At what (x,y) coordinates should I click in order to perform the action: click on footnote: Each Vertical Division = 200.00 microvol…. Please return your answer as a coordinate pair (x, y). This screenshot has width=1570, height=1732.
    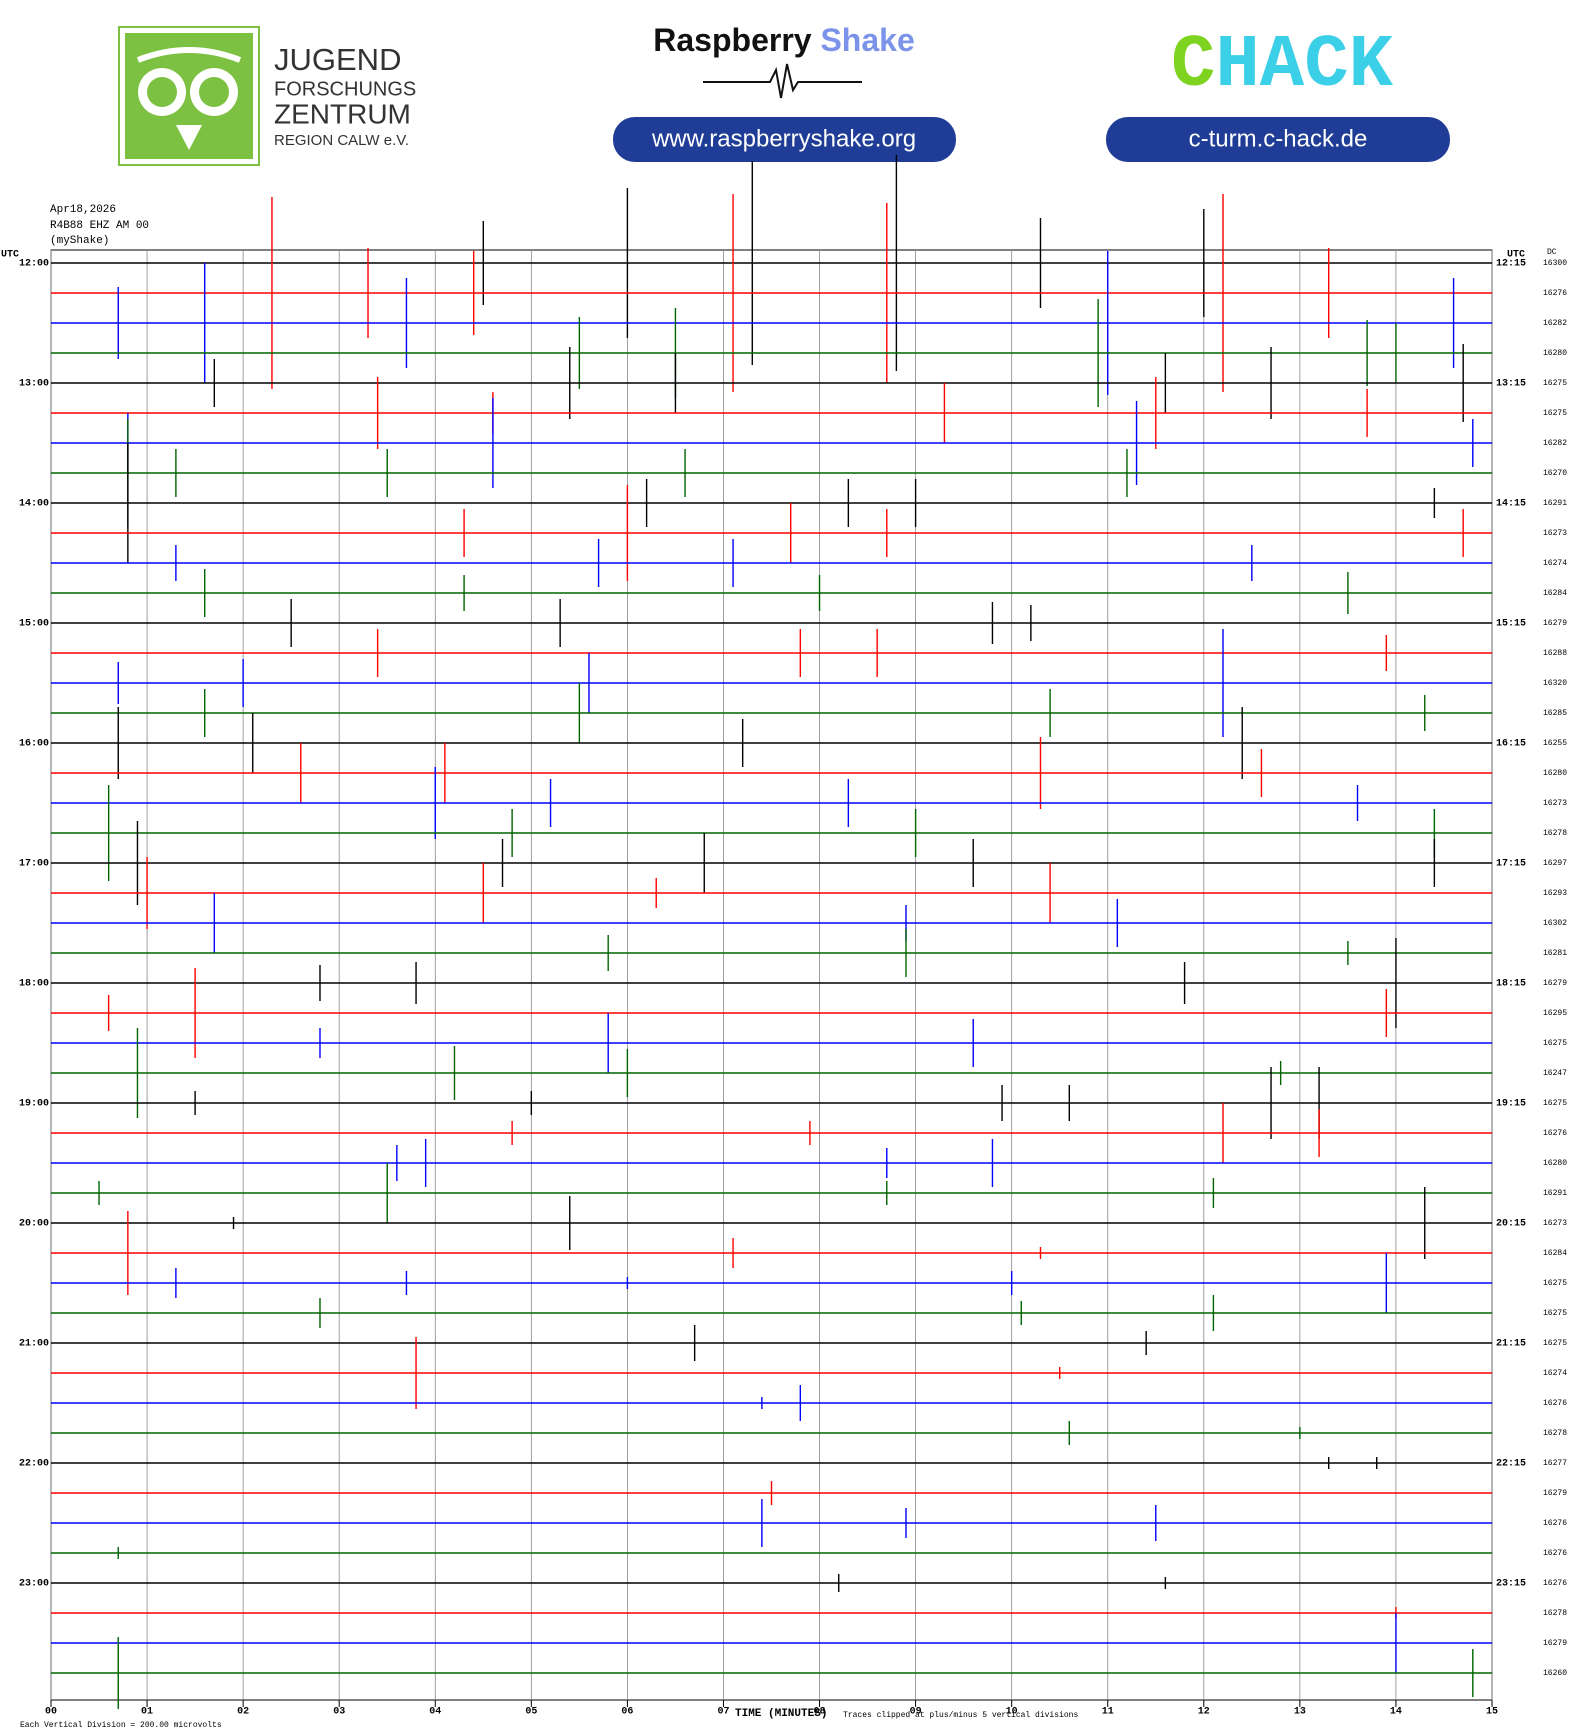
    Looking at the image, I should click on (121, 1725).